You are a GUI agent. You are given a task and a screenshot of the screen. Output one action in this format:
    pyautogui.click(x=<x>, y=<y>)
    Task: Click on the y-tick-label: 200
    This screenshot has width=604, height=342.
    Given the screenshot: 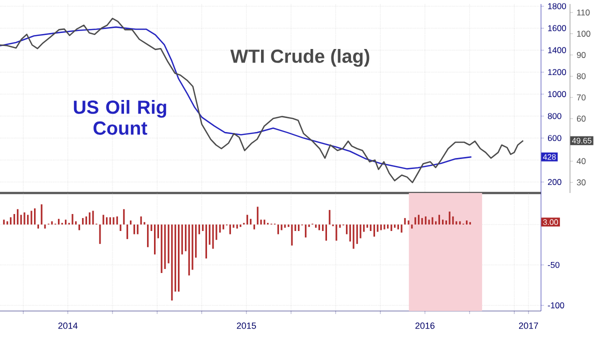 What is the action you would take?
    pyautogui.click(x=555, y=182)
    